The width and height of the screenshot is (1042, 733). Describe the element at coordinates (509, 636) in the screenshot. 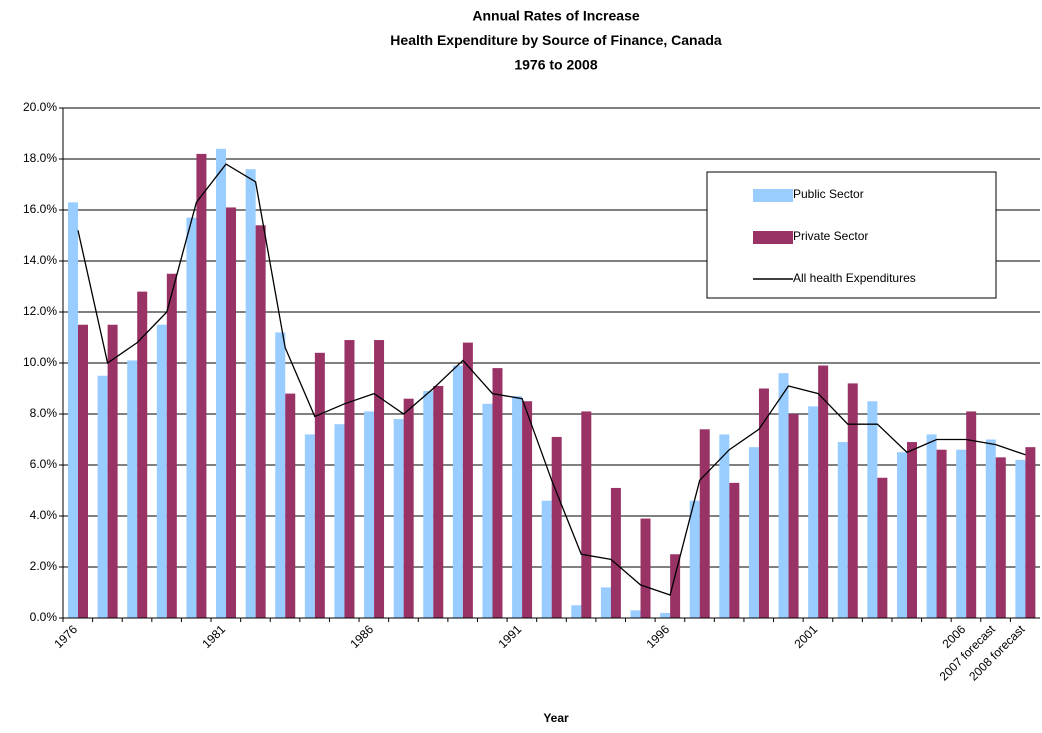

I see `x-tick-label: 1991` at that location.